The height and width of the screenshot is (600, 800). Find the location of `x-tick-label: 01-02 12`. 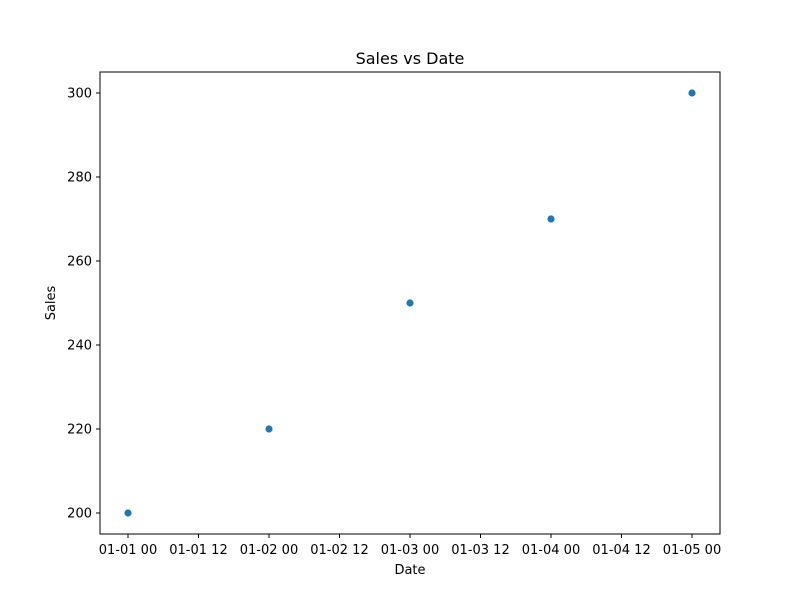

x-tick-label: 01-02 12 is located at coordinates (339, 550).